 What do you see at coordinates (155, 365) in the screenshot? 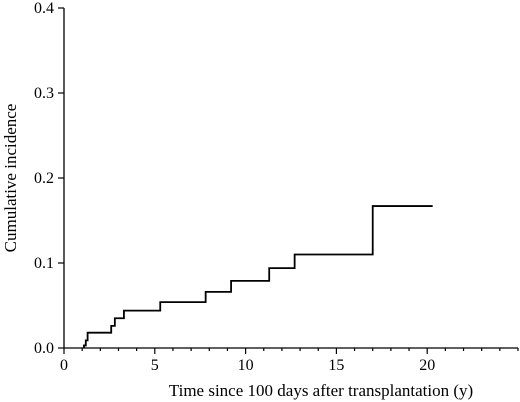
I see `x-tick-label: 5` at bounding box center [155, 365].